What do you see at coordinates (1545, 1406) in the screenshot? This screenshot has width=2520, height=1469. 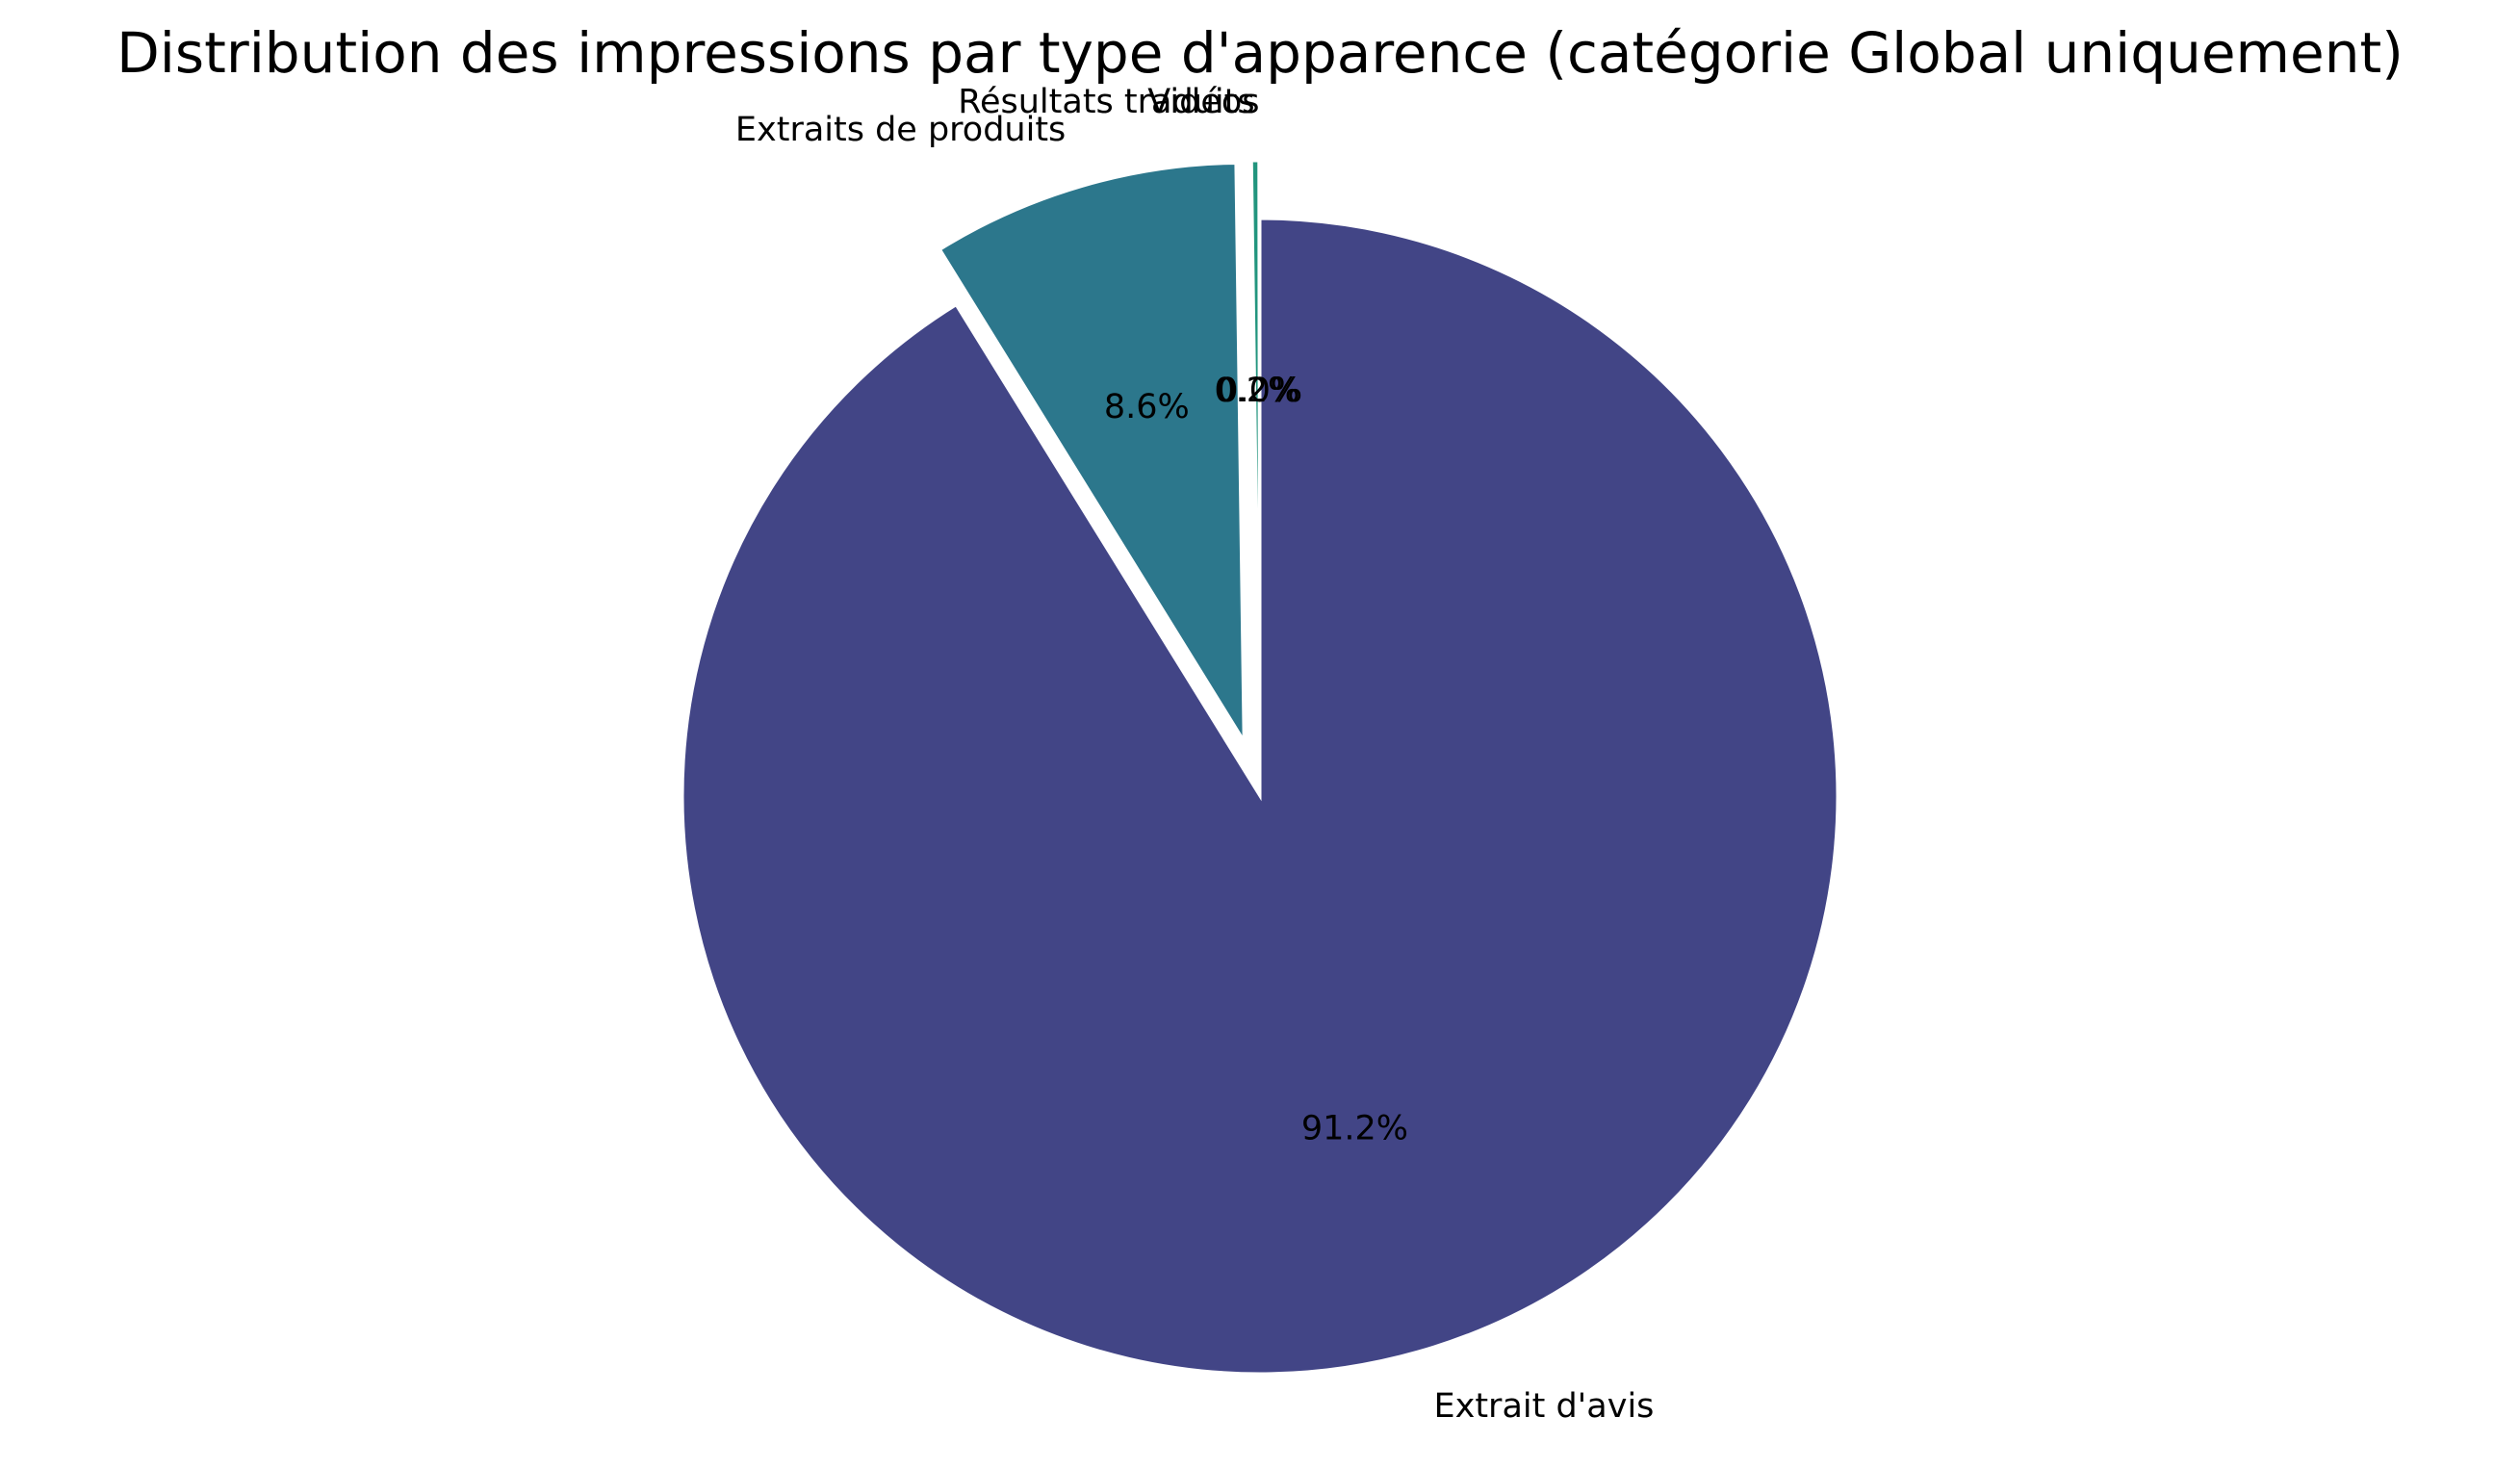 I see `slice-label-0: Extrait d'avis` at bounding box center [1545, 1406].